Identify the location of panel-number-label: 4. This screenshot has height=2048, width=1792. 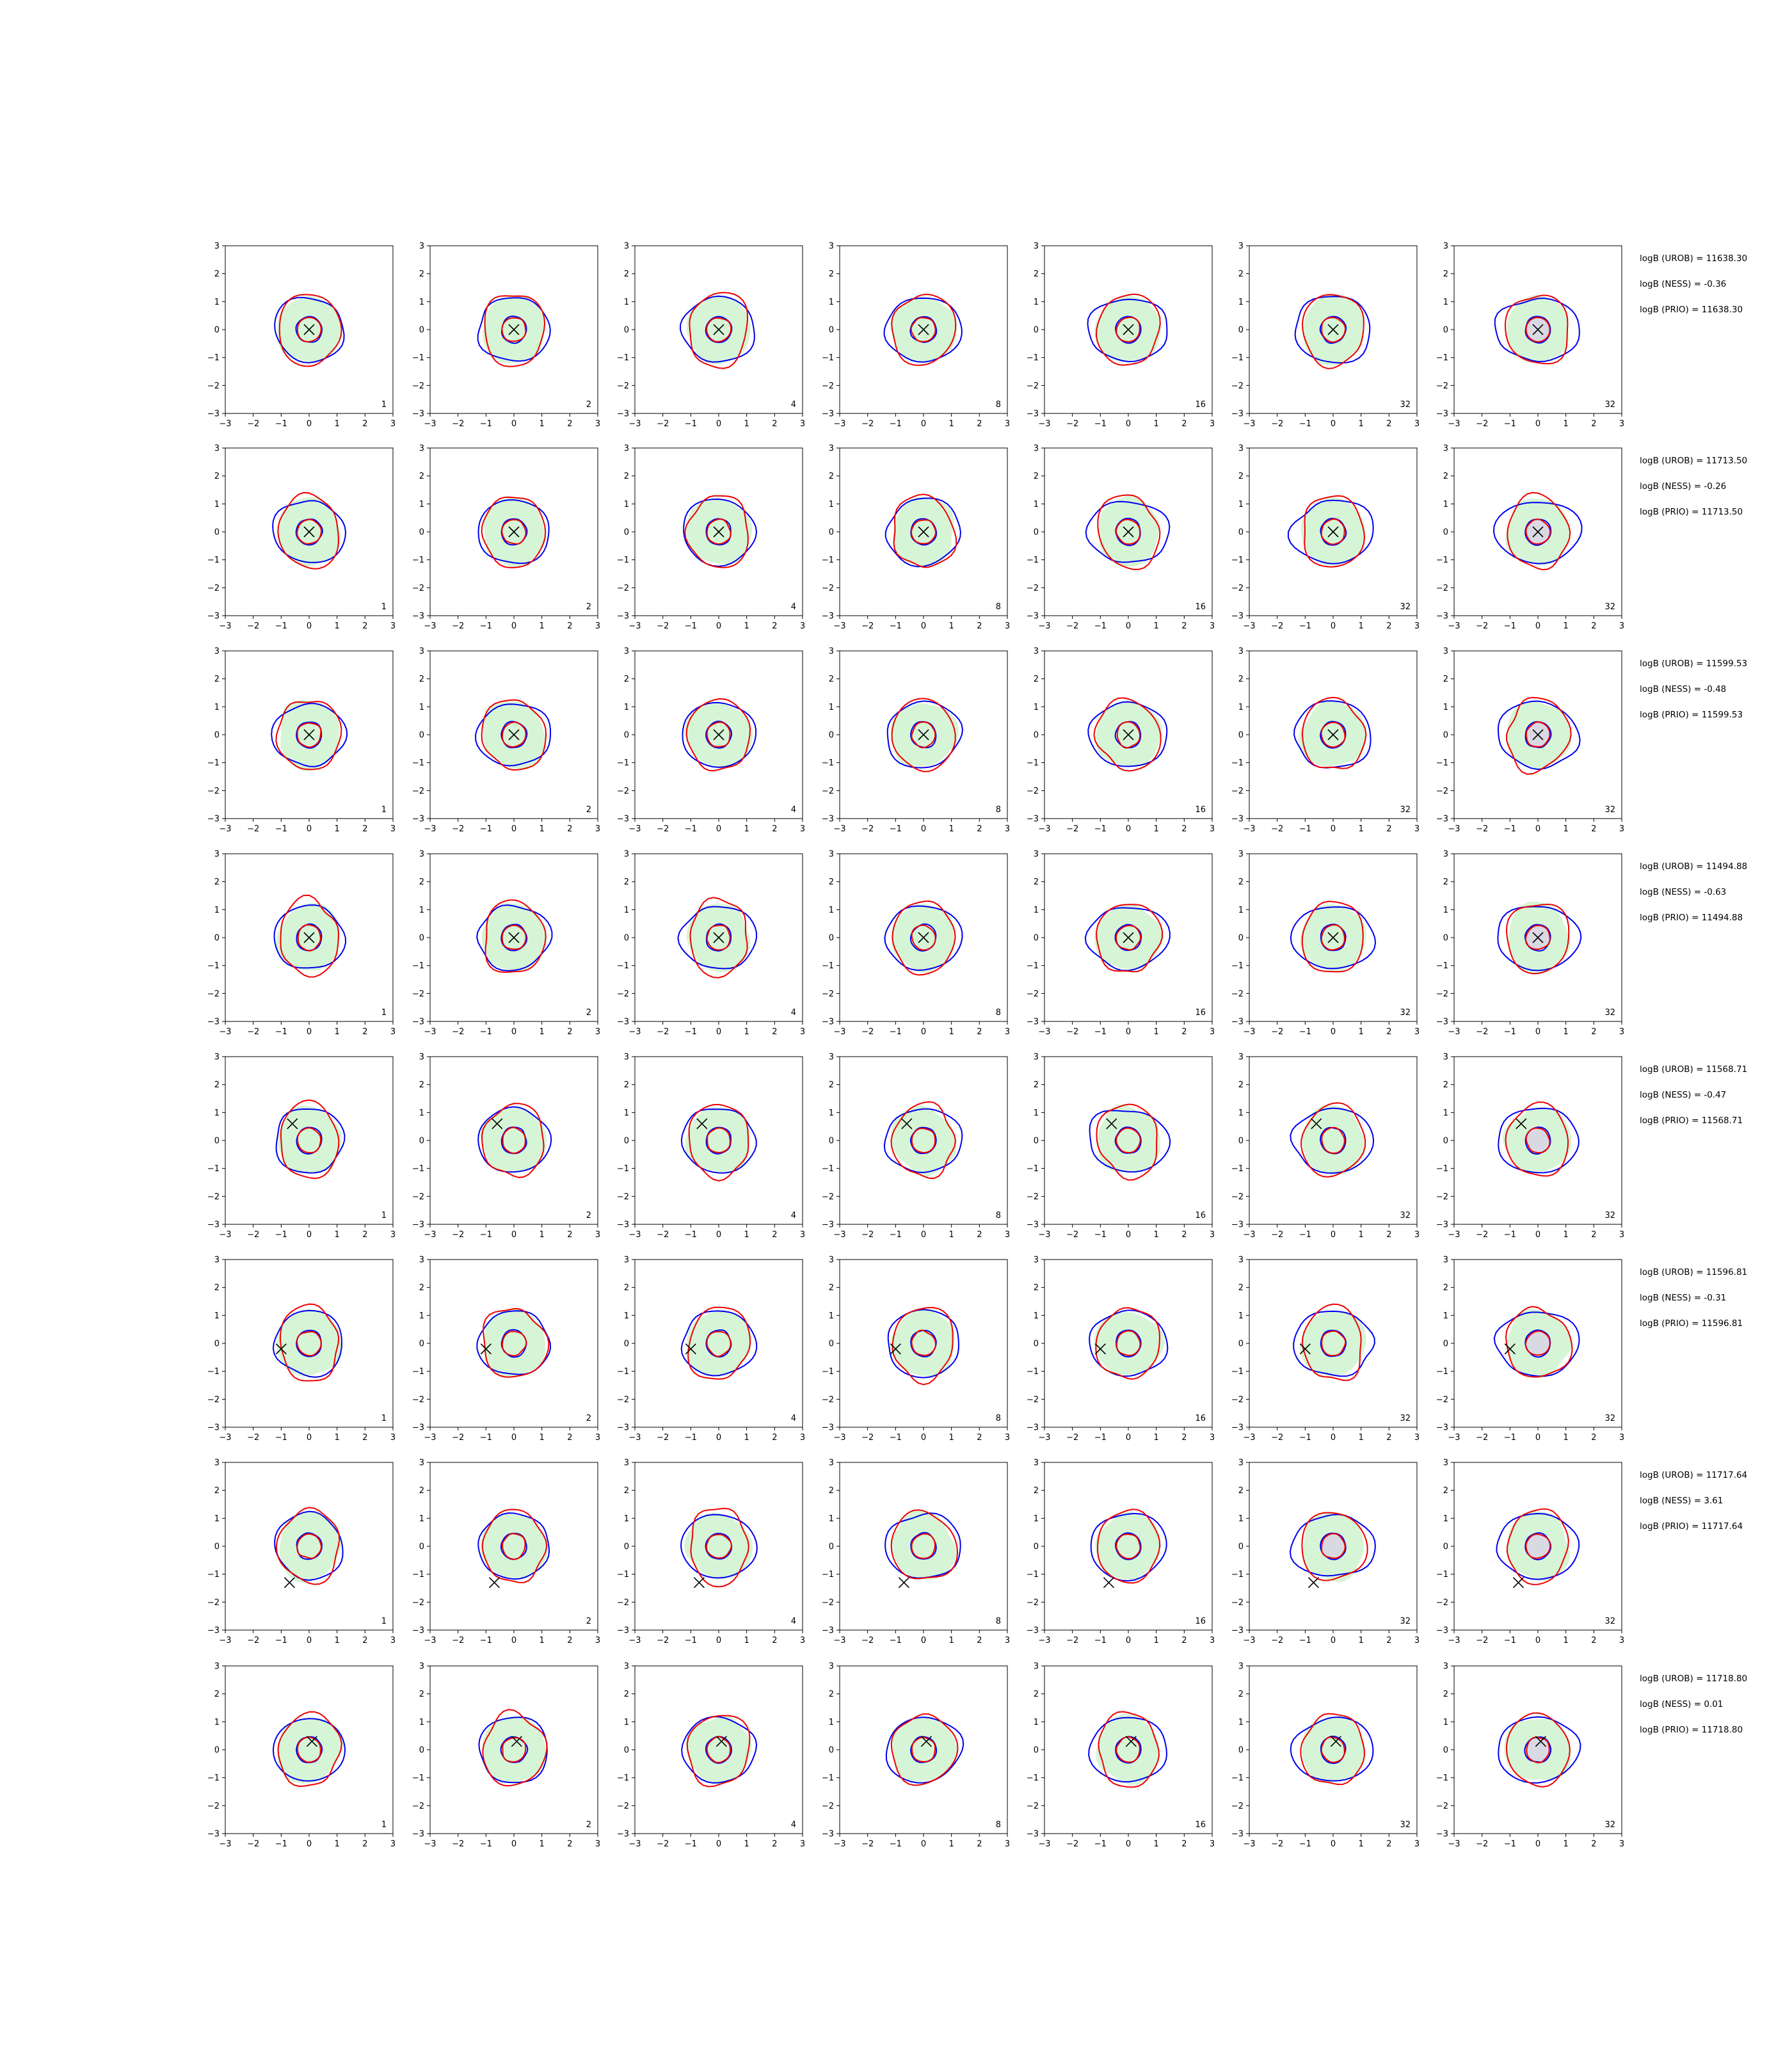
(793, 405).